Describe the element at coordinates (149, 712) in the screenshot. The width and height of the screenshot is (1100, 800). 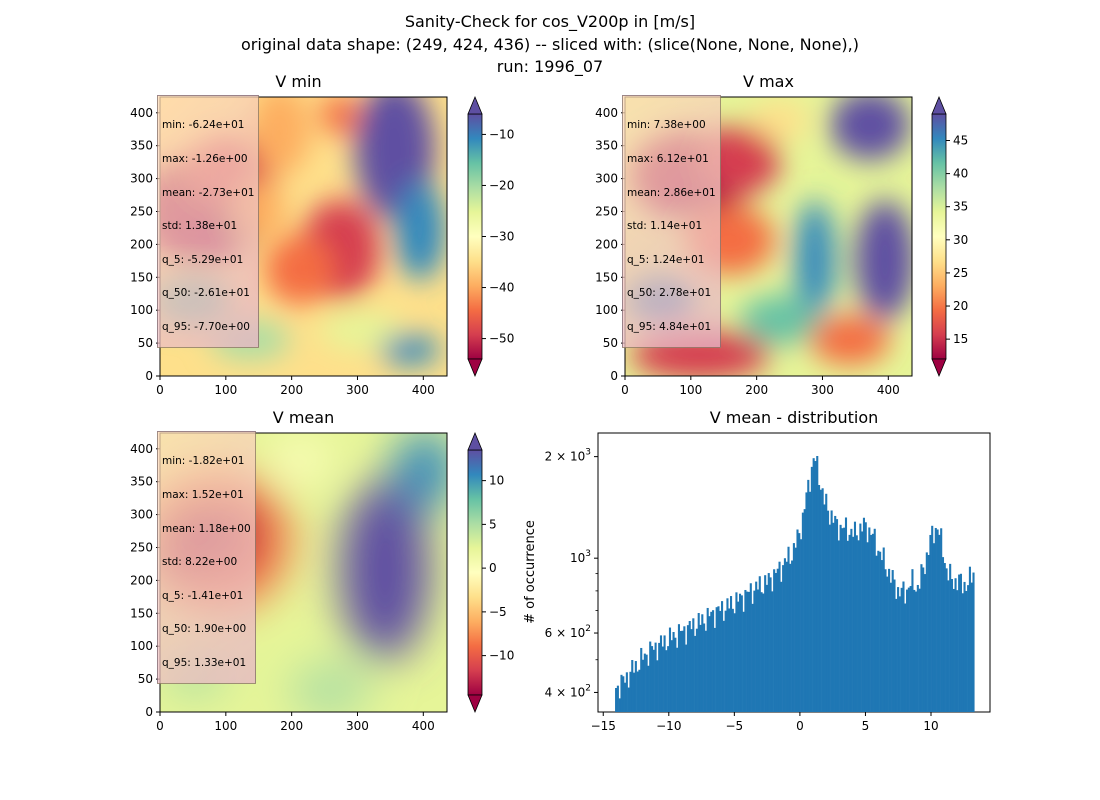
I see `ytick-label: 0` at that location.